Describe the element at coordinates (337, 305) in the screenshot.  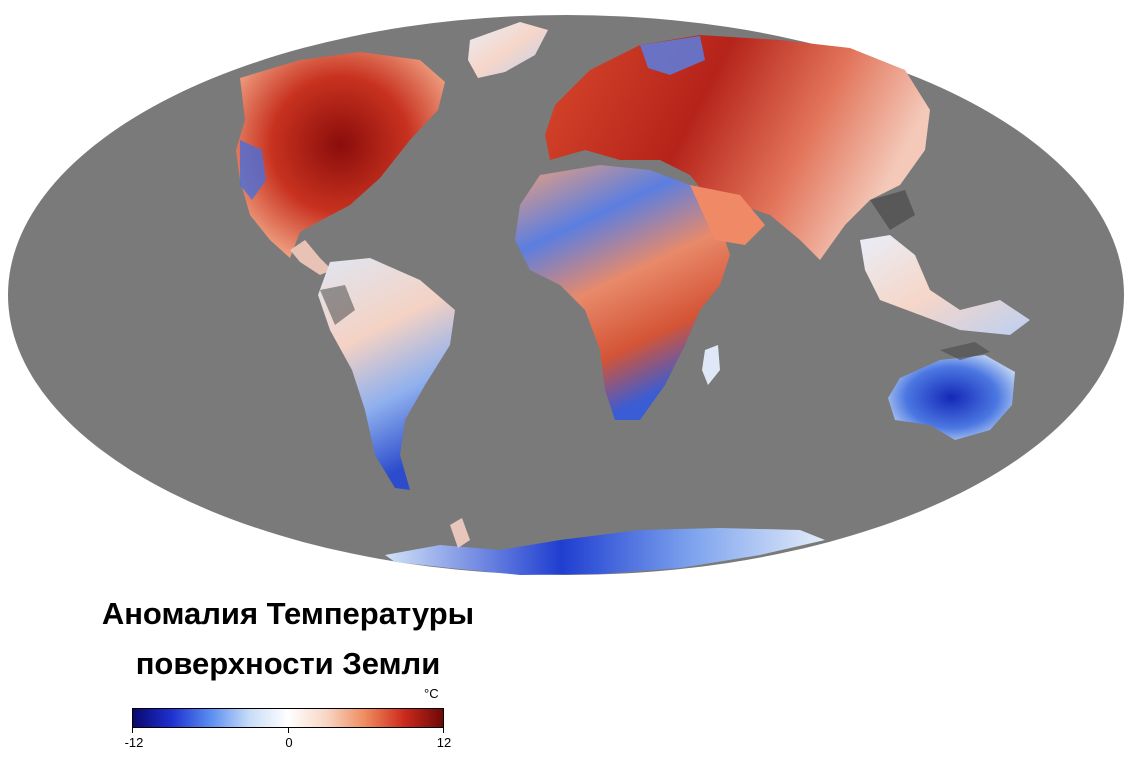
I see `region-south-america-nodata` at that location.